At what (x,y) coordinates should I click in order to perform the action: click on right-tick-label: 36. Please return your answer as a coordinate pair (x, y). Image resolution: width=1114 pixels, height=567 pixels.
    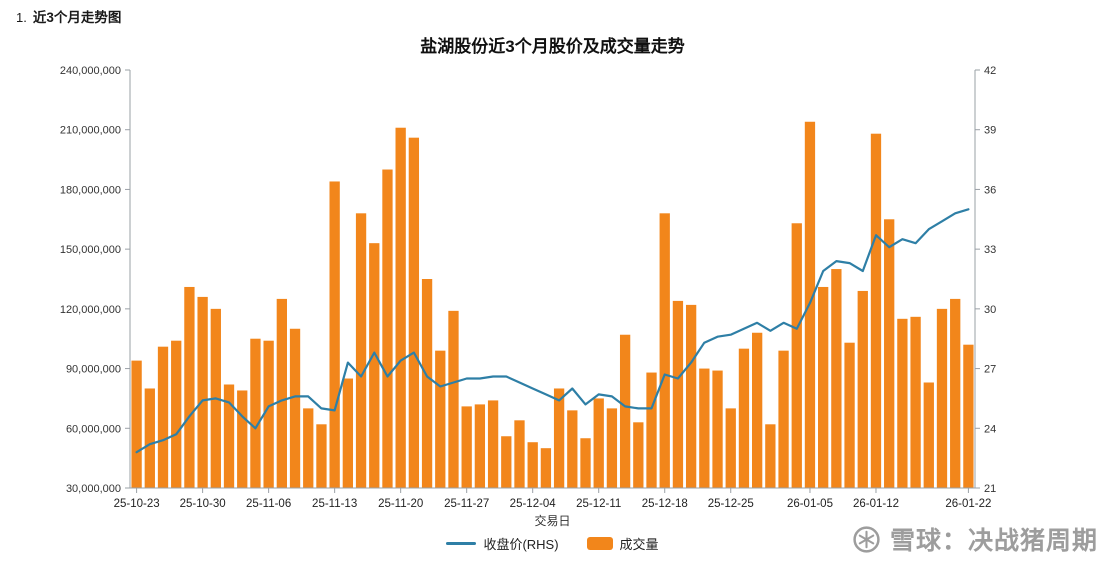
    Looking at the image, I should click on (990, 190).